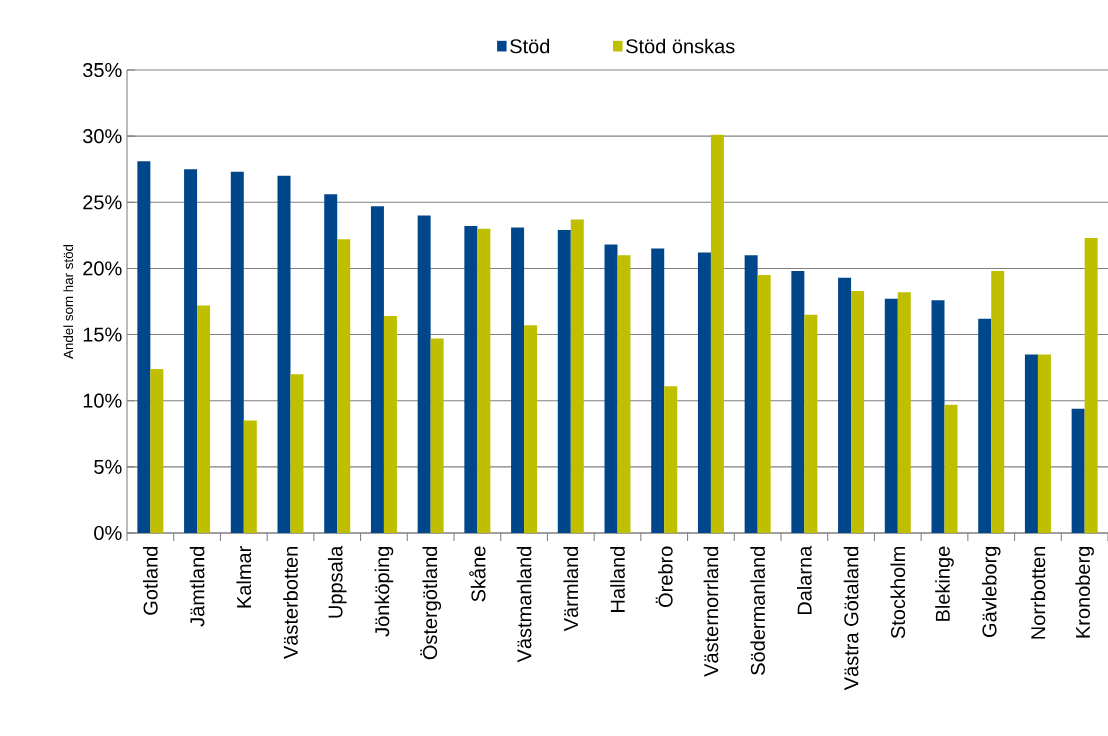 Image resolution: width=1108 pixels, height=736 pixels. What do you see at coordinates (851, 619) in the screenshot?
I see `x-tick-label: Västra Götaland` at bounding box center [851, 619].